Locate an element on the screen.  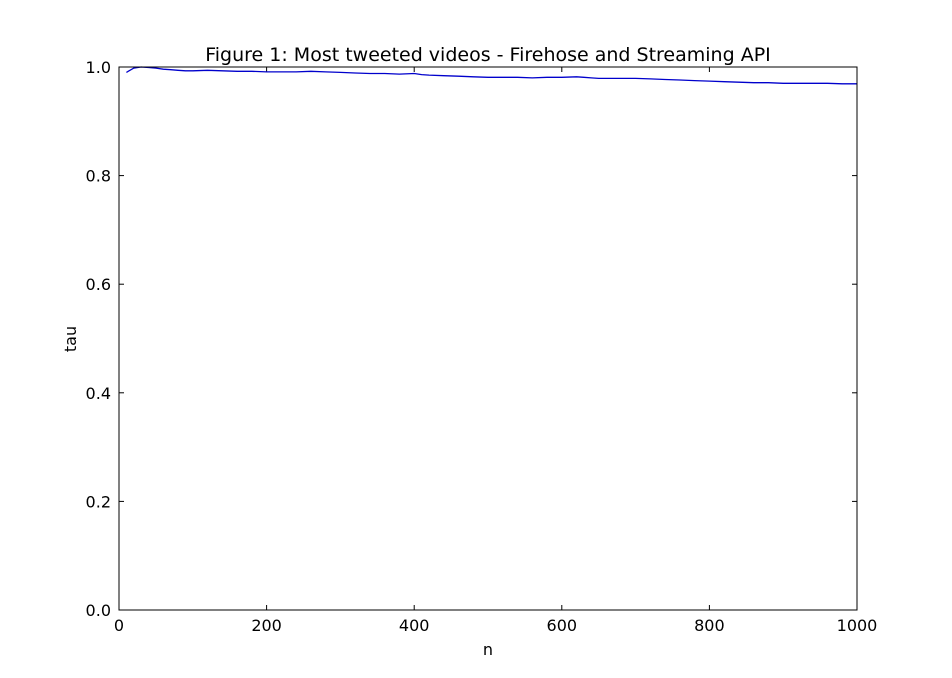
x-tick-label: 800 is located at coordinates (709, 625).